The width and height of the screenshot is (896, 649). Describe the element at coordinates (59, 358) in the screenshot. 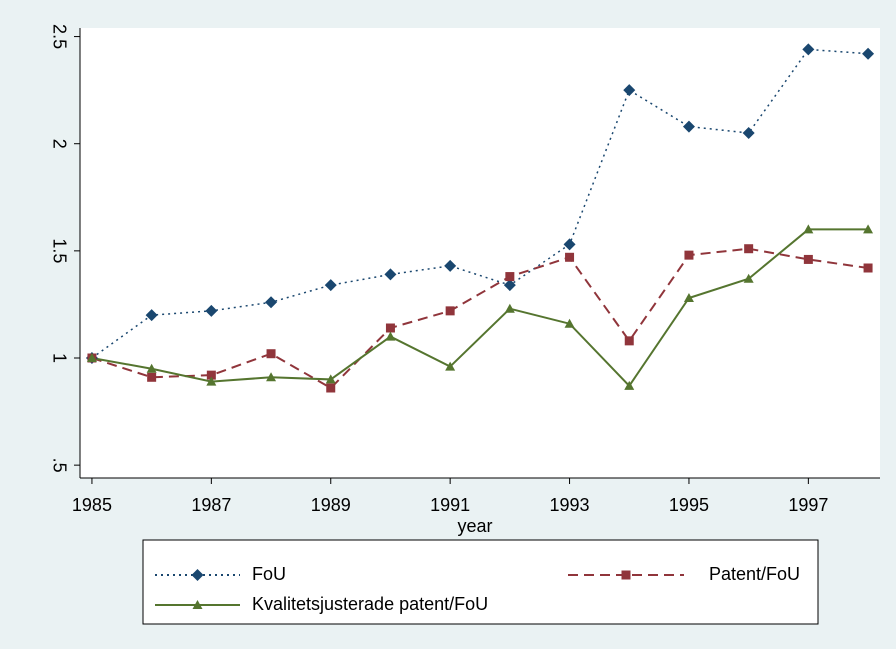

I see `y-tick-label: 1` at that location.